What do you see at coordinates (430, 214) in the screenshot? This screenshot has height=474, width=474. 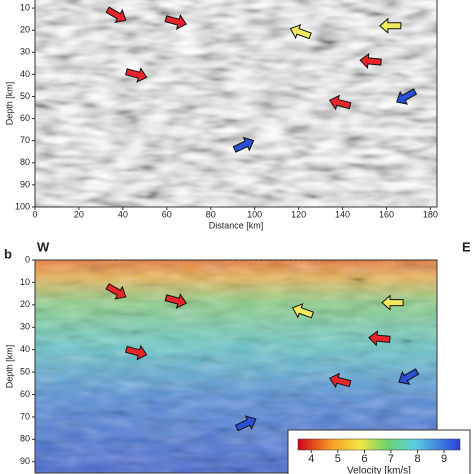 I see `x-tick-label: 180` at bounding box center [430, 214].